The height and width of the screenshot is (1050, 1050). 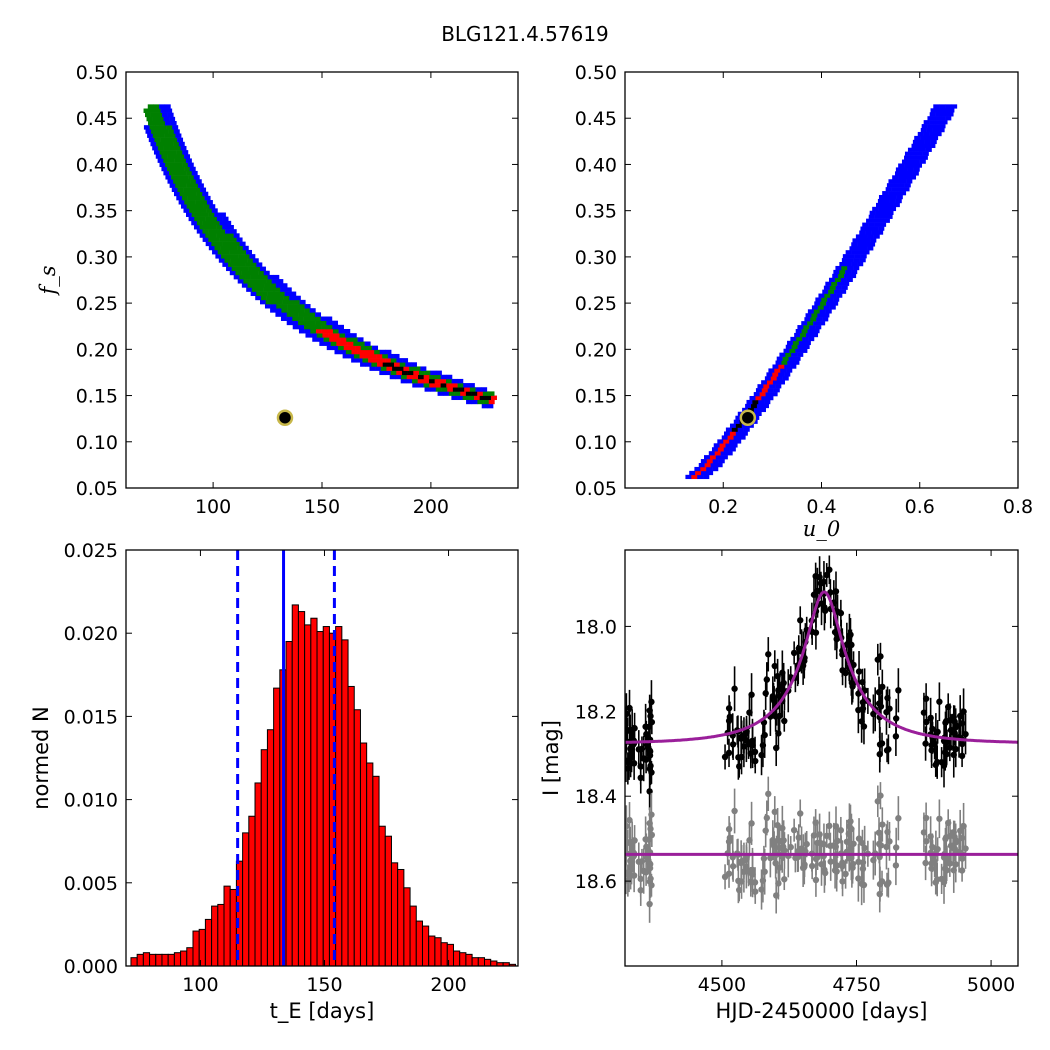 I want to click on best-fit-marker, so click(x=285, y=417).